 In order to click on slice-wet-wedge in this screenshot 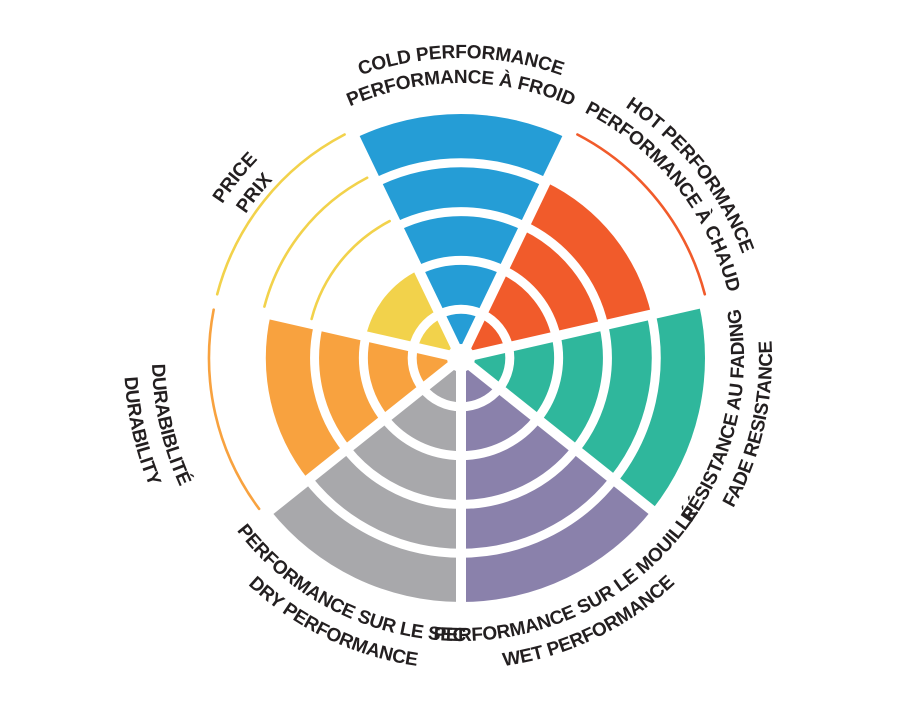, I will do `click(556, 480)`.